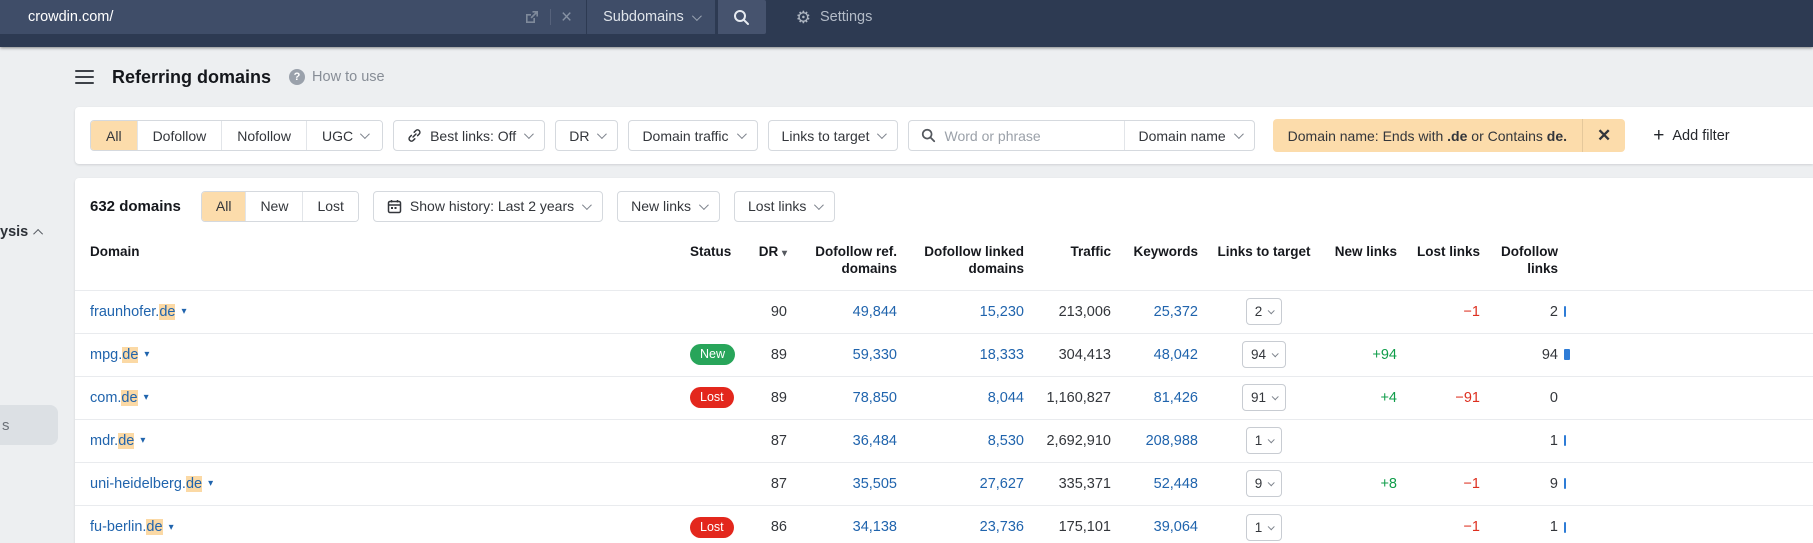 The image size is (1813, 543). I want to click on domain-cell: mpg.de ▾, so click(390, 354).